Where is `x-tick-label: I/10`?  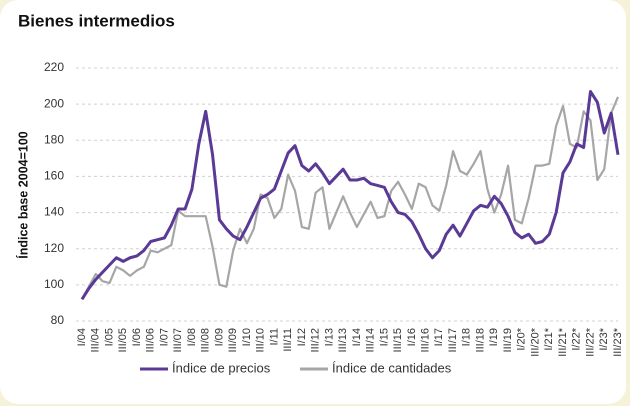 x-tick-label: I/10 is located at coordinates (247, 337).